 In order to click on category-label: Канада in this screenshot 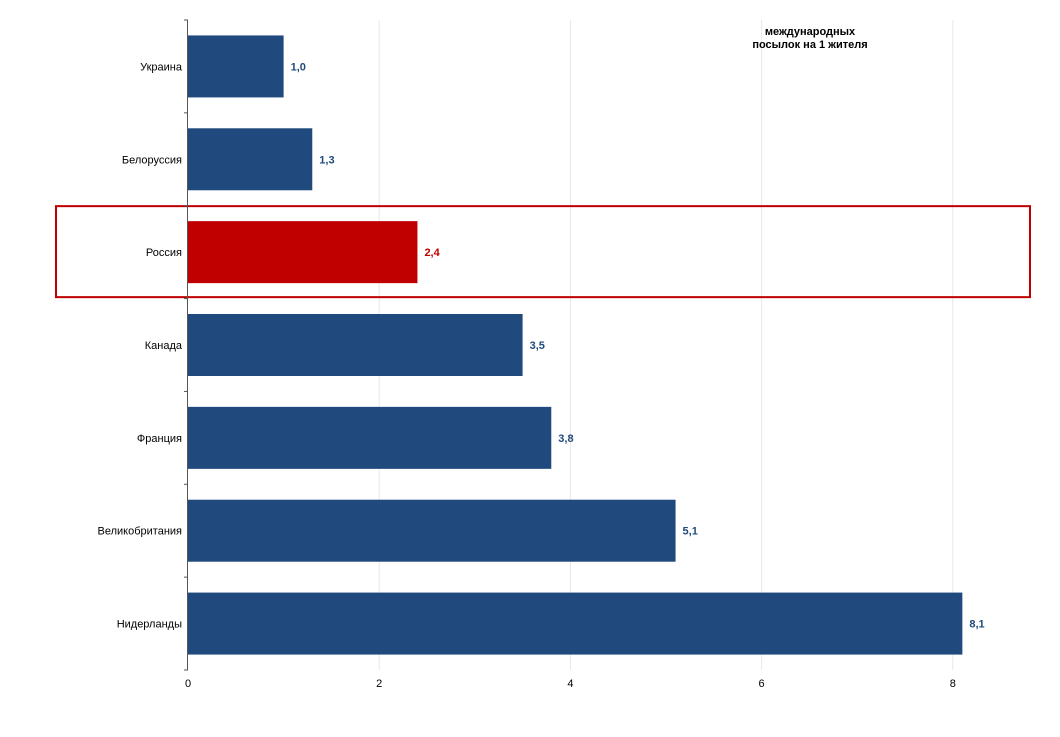, I will do `click(164, 346)`.